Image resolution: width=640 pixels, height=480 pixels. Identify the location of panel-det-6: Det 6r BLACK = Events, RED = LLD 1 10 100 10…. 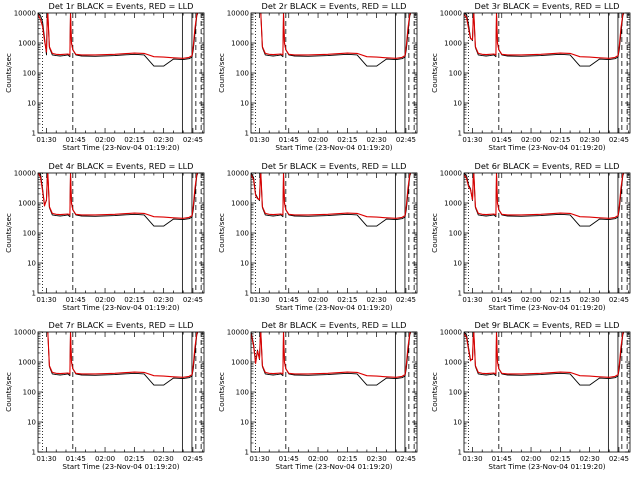
(530, 236).